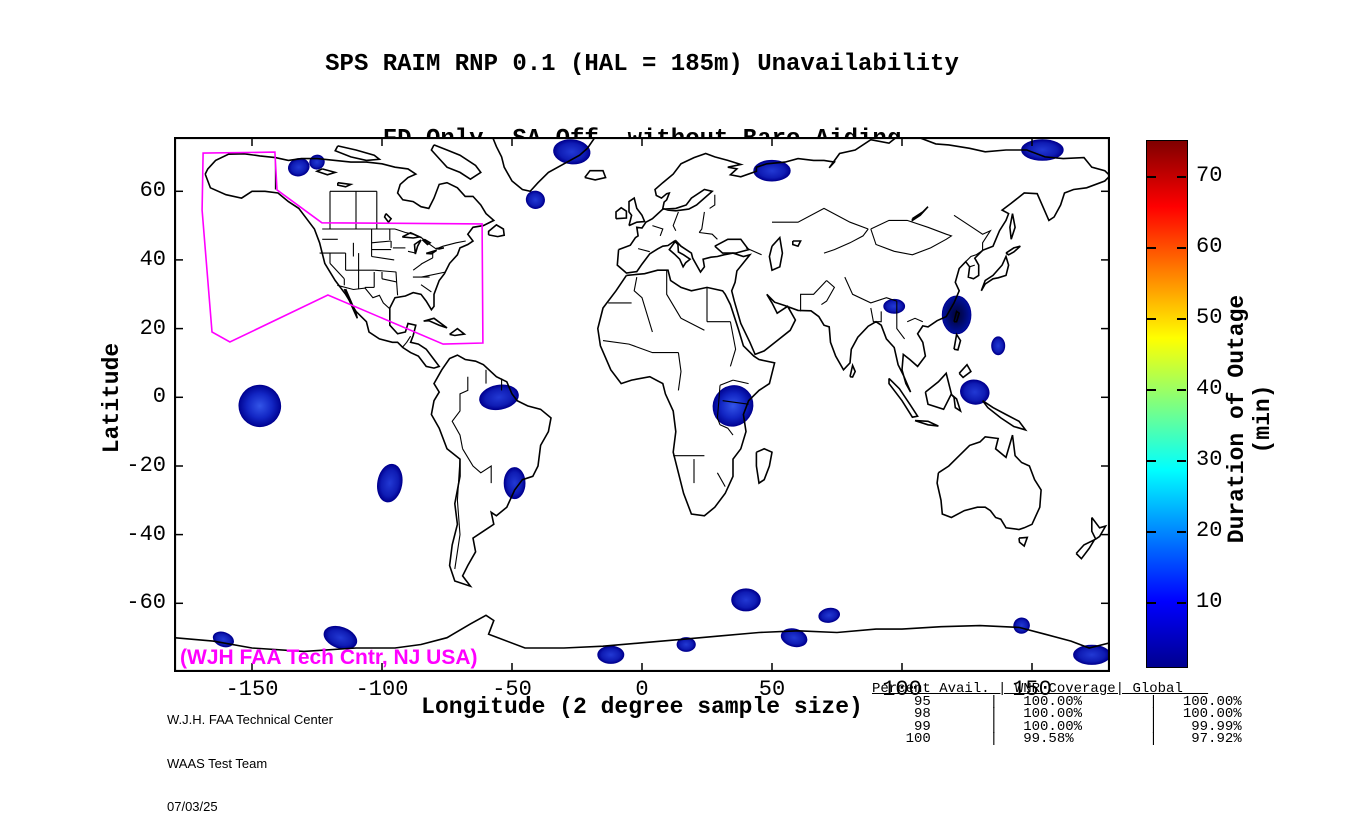 This screenshot has width=1350, height=829. Describe the element at coordinates (1209, 176) in the screenshot. I see `colorbar-tick-label: 70` at that location.